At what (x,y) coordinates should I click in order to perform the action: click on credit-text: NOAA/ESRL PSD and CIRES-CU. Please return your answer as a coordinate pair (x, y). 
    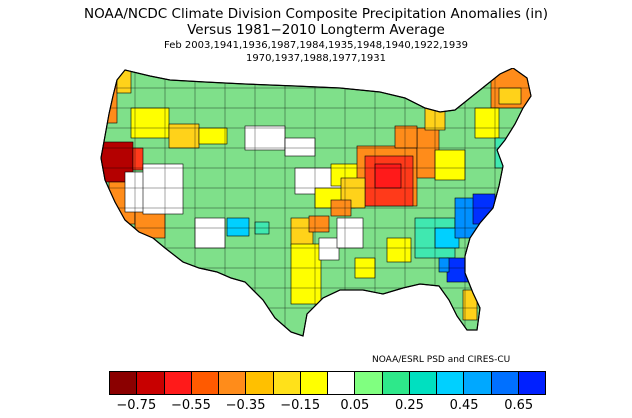
    Looking at the image, I should click on (441, 360).